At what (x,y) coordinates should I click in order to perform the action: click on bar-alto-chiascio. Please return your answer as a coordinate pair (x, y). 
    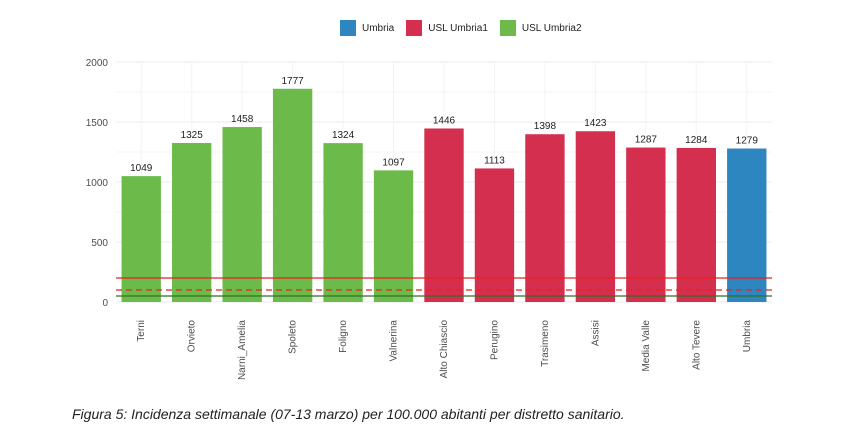
    Looking at the image, I should click on (444, 215).